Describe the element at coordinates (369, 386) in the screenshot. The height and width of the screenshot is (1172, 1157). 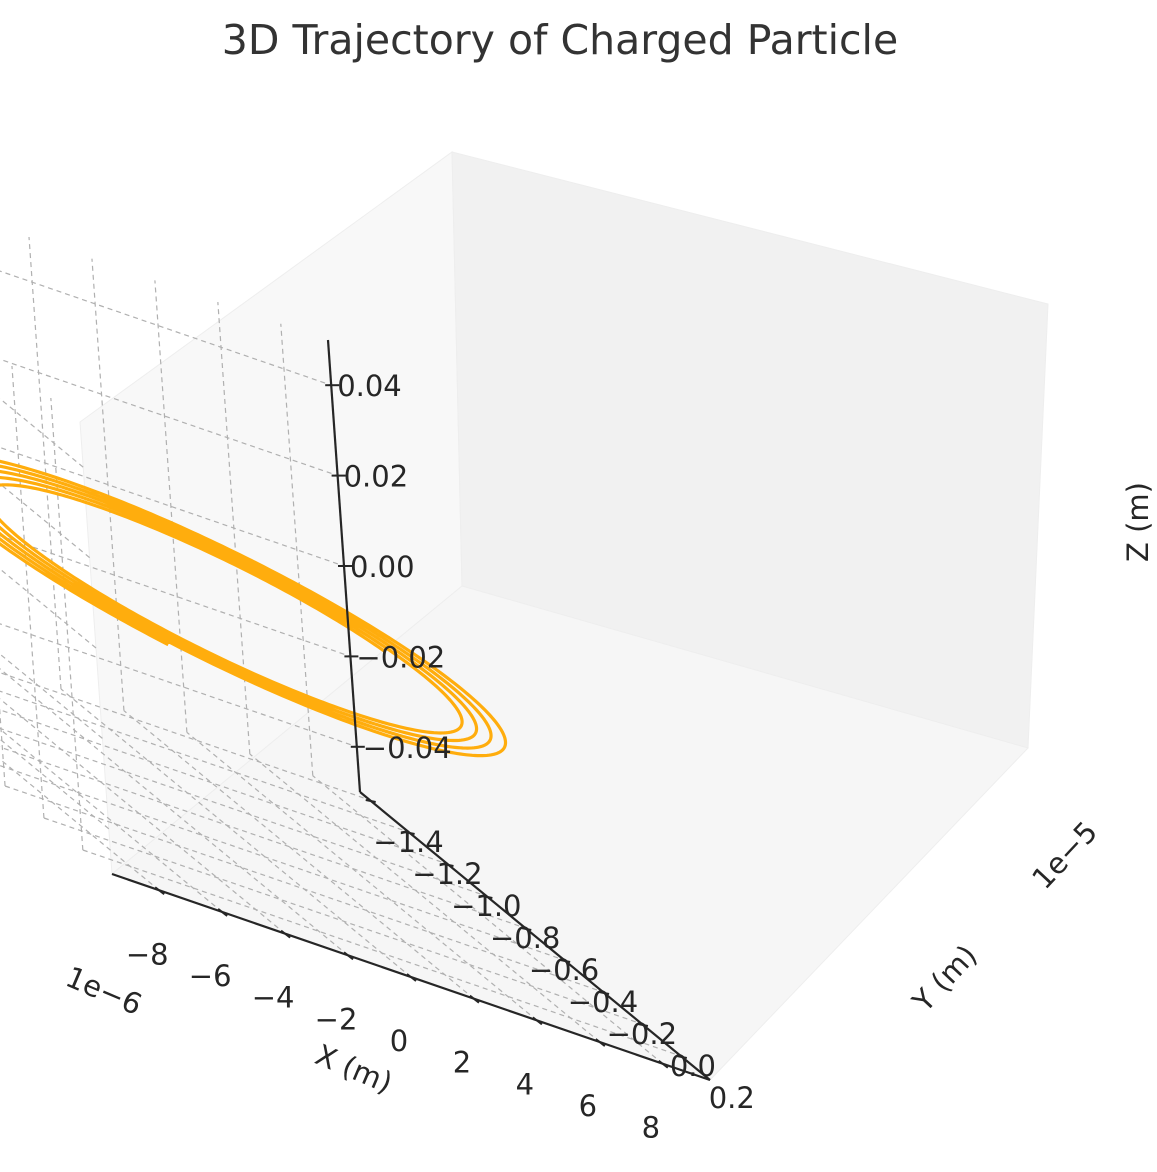
I see `z-tick-label-0: 0.04` at that location.